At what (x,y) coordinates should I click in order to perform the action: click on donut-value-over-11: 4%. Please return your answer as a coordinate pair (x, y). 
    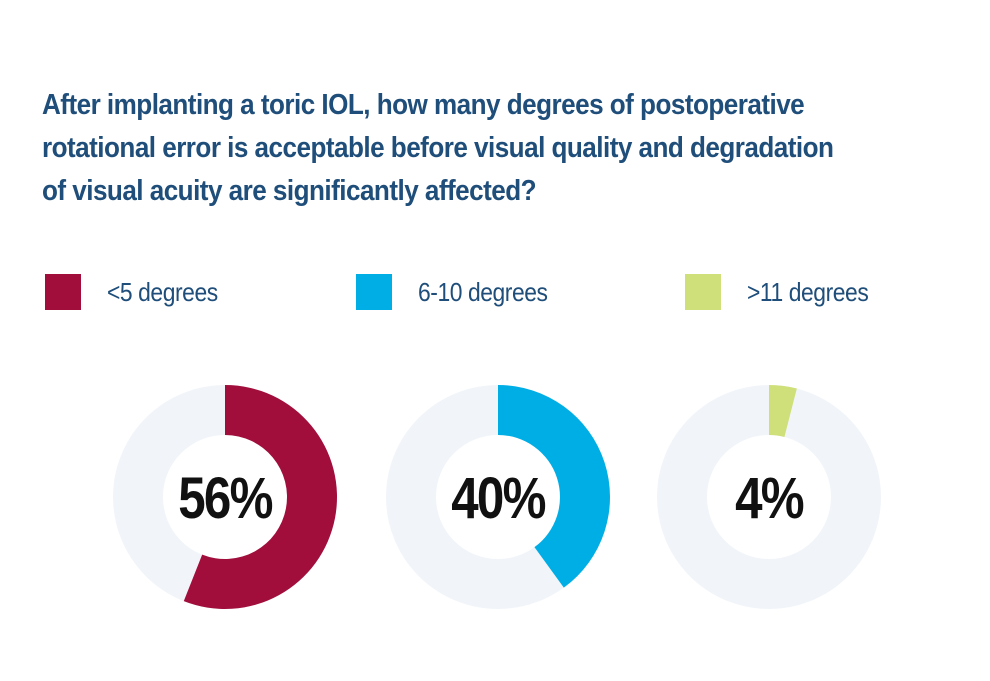
    Looking at the image, I should click on (769, 498).